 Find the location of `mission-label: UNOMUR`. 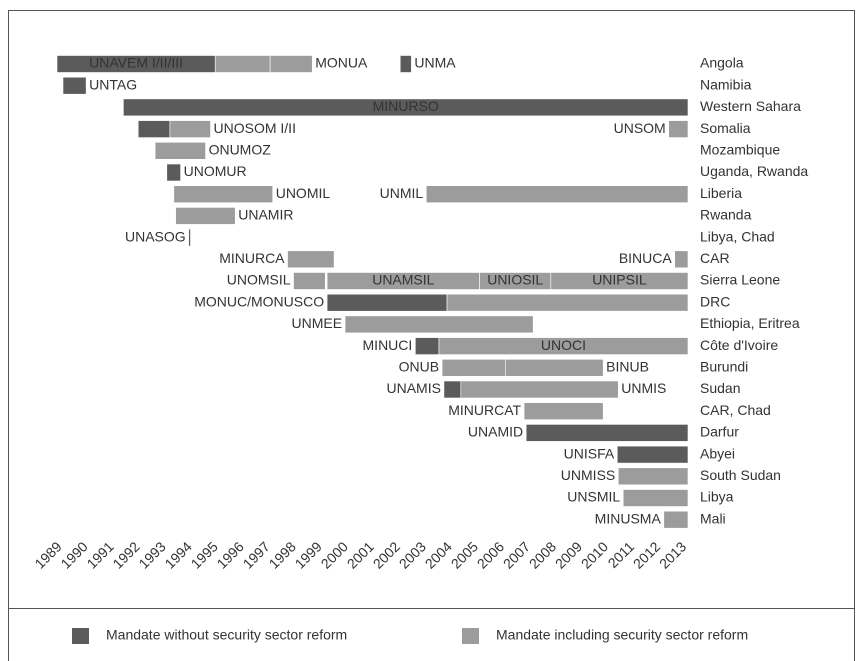

mission-label: UNOMUR is located at coordinates (215, 171).